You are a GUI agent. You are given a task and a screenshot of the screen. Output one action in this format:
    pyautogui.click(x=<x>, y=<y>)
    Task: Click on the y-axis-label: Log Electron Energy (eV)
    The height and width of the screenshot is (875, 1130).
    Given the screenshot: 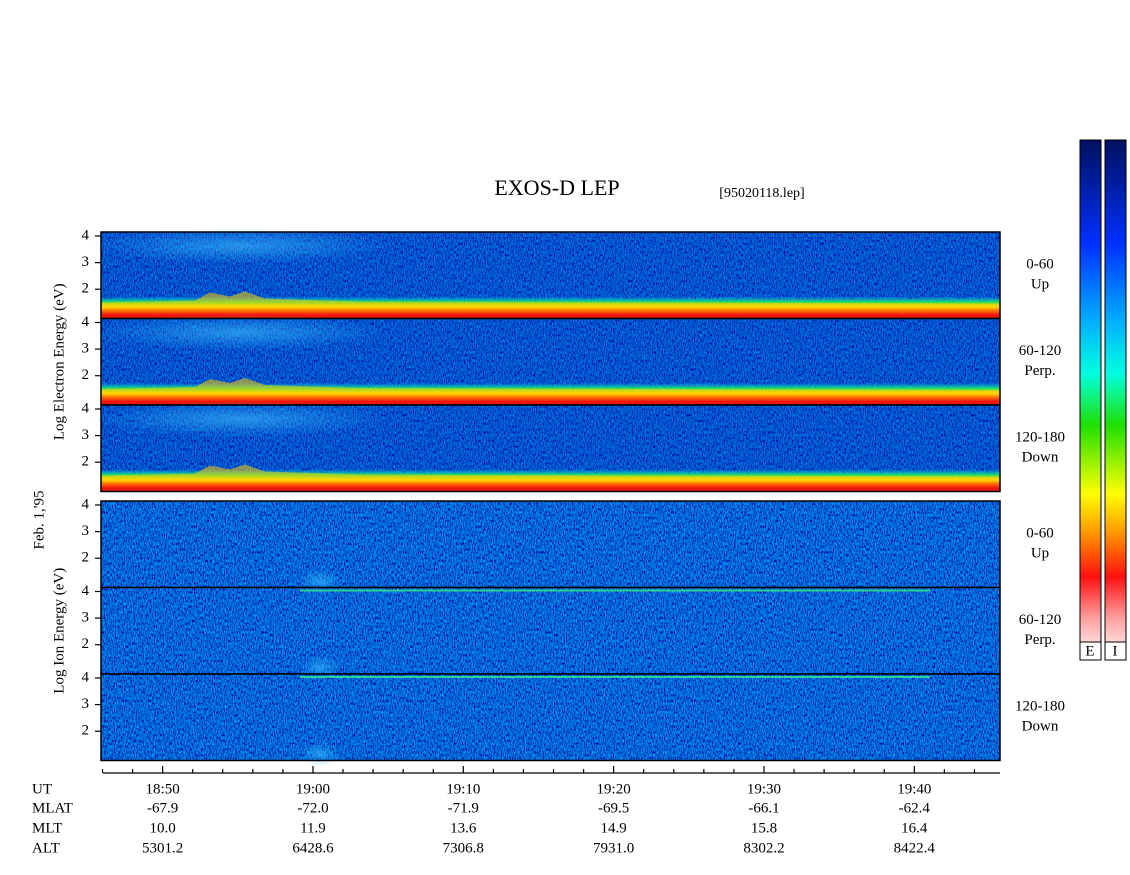 What is the action you would take?
    pyautogui.click(x=59, y=361)
    